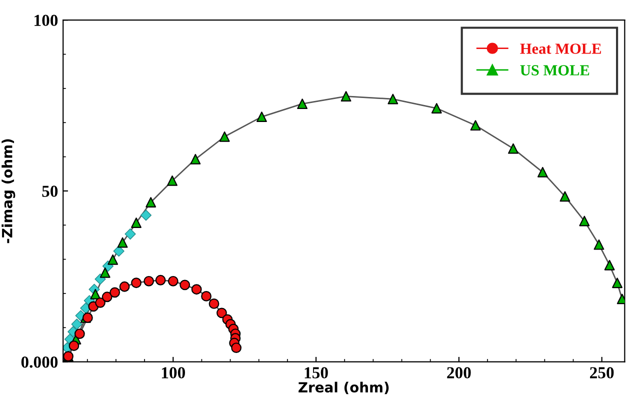  I want to click on y-tick-label: 0.000, so click(39, 362).